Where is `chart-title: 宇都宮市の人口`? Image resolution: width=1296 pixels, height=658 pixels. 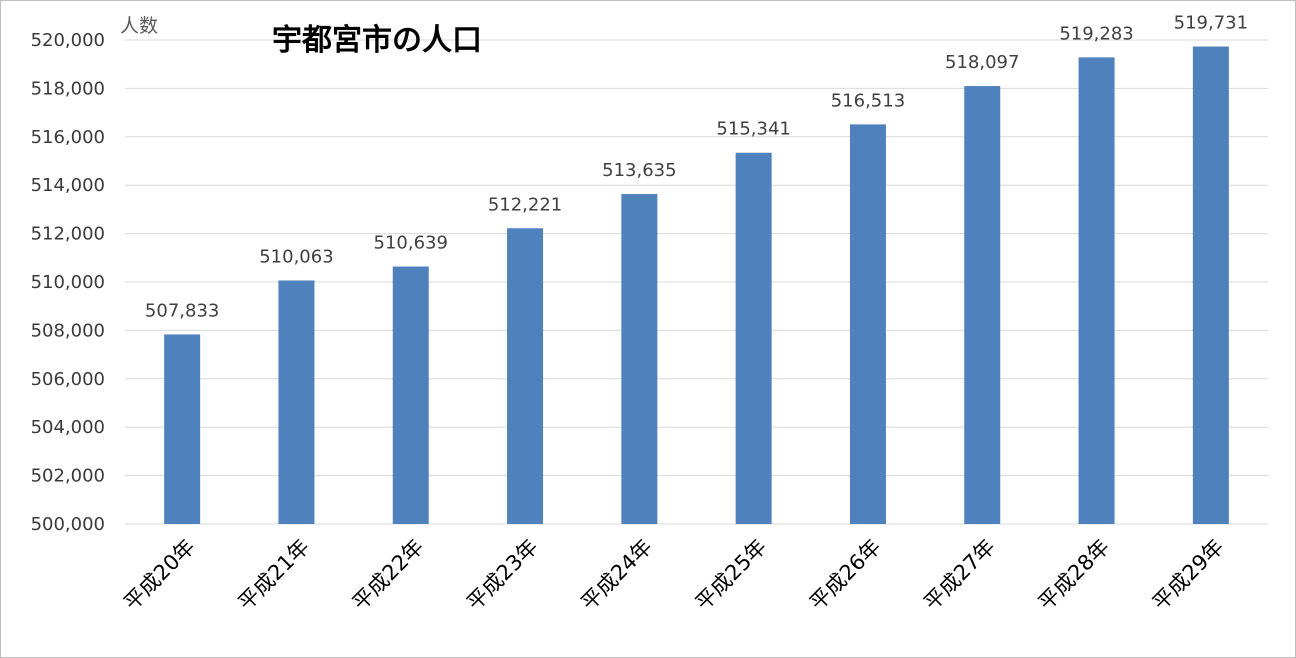 chart-title: 宇都宮市の人口 is located at coordinates (377, 40).